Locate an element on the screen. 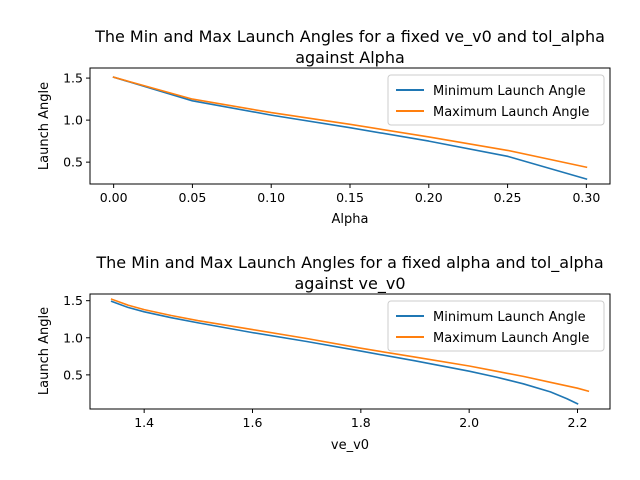 Image resolution: width=640 pixels, height=480 pixels. x-tick-label: 0.30 is located at coordinates (586, 197).